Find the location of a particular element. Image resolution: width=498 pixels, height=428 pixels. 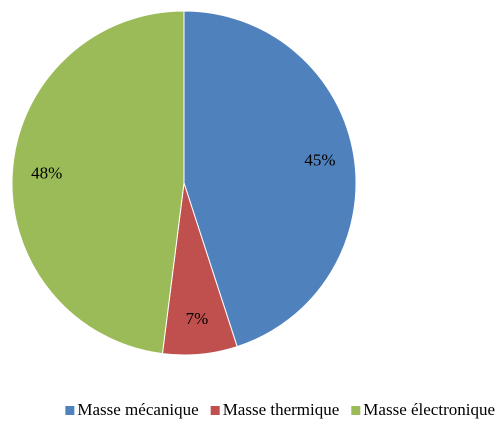

data-label: 45% is located at coordinates (319, 159).